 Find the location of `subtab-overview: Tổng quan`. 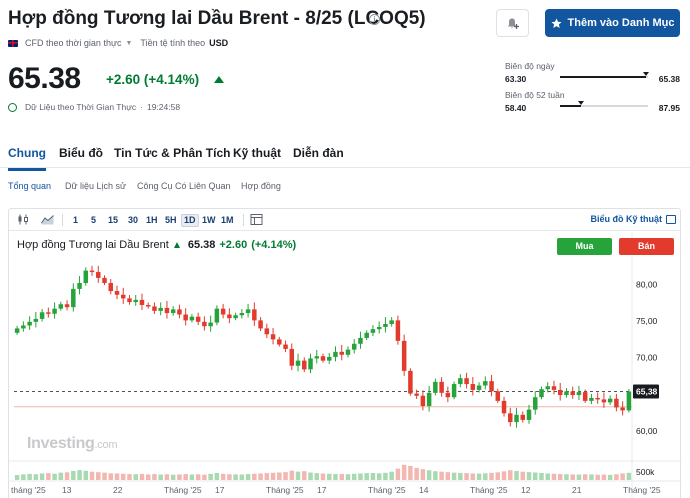

subtab-overview: Tổng quan is located at coordinates (30, 186).